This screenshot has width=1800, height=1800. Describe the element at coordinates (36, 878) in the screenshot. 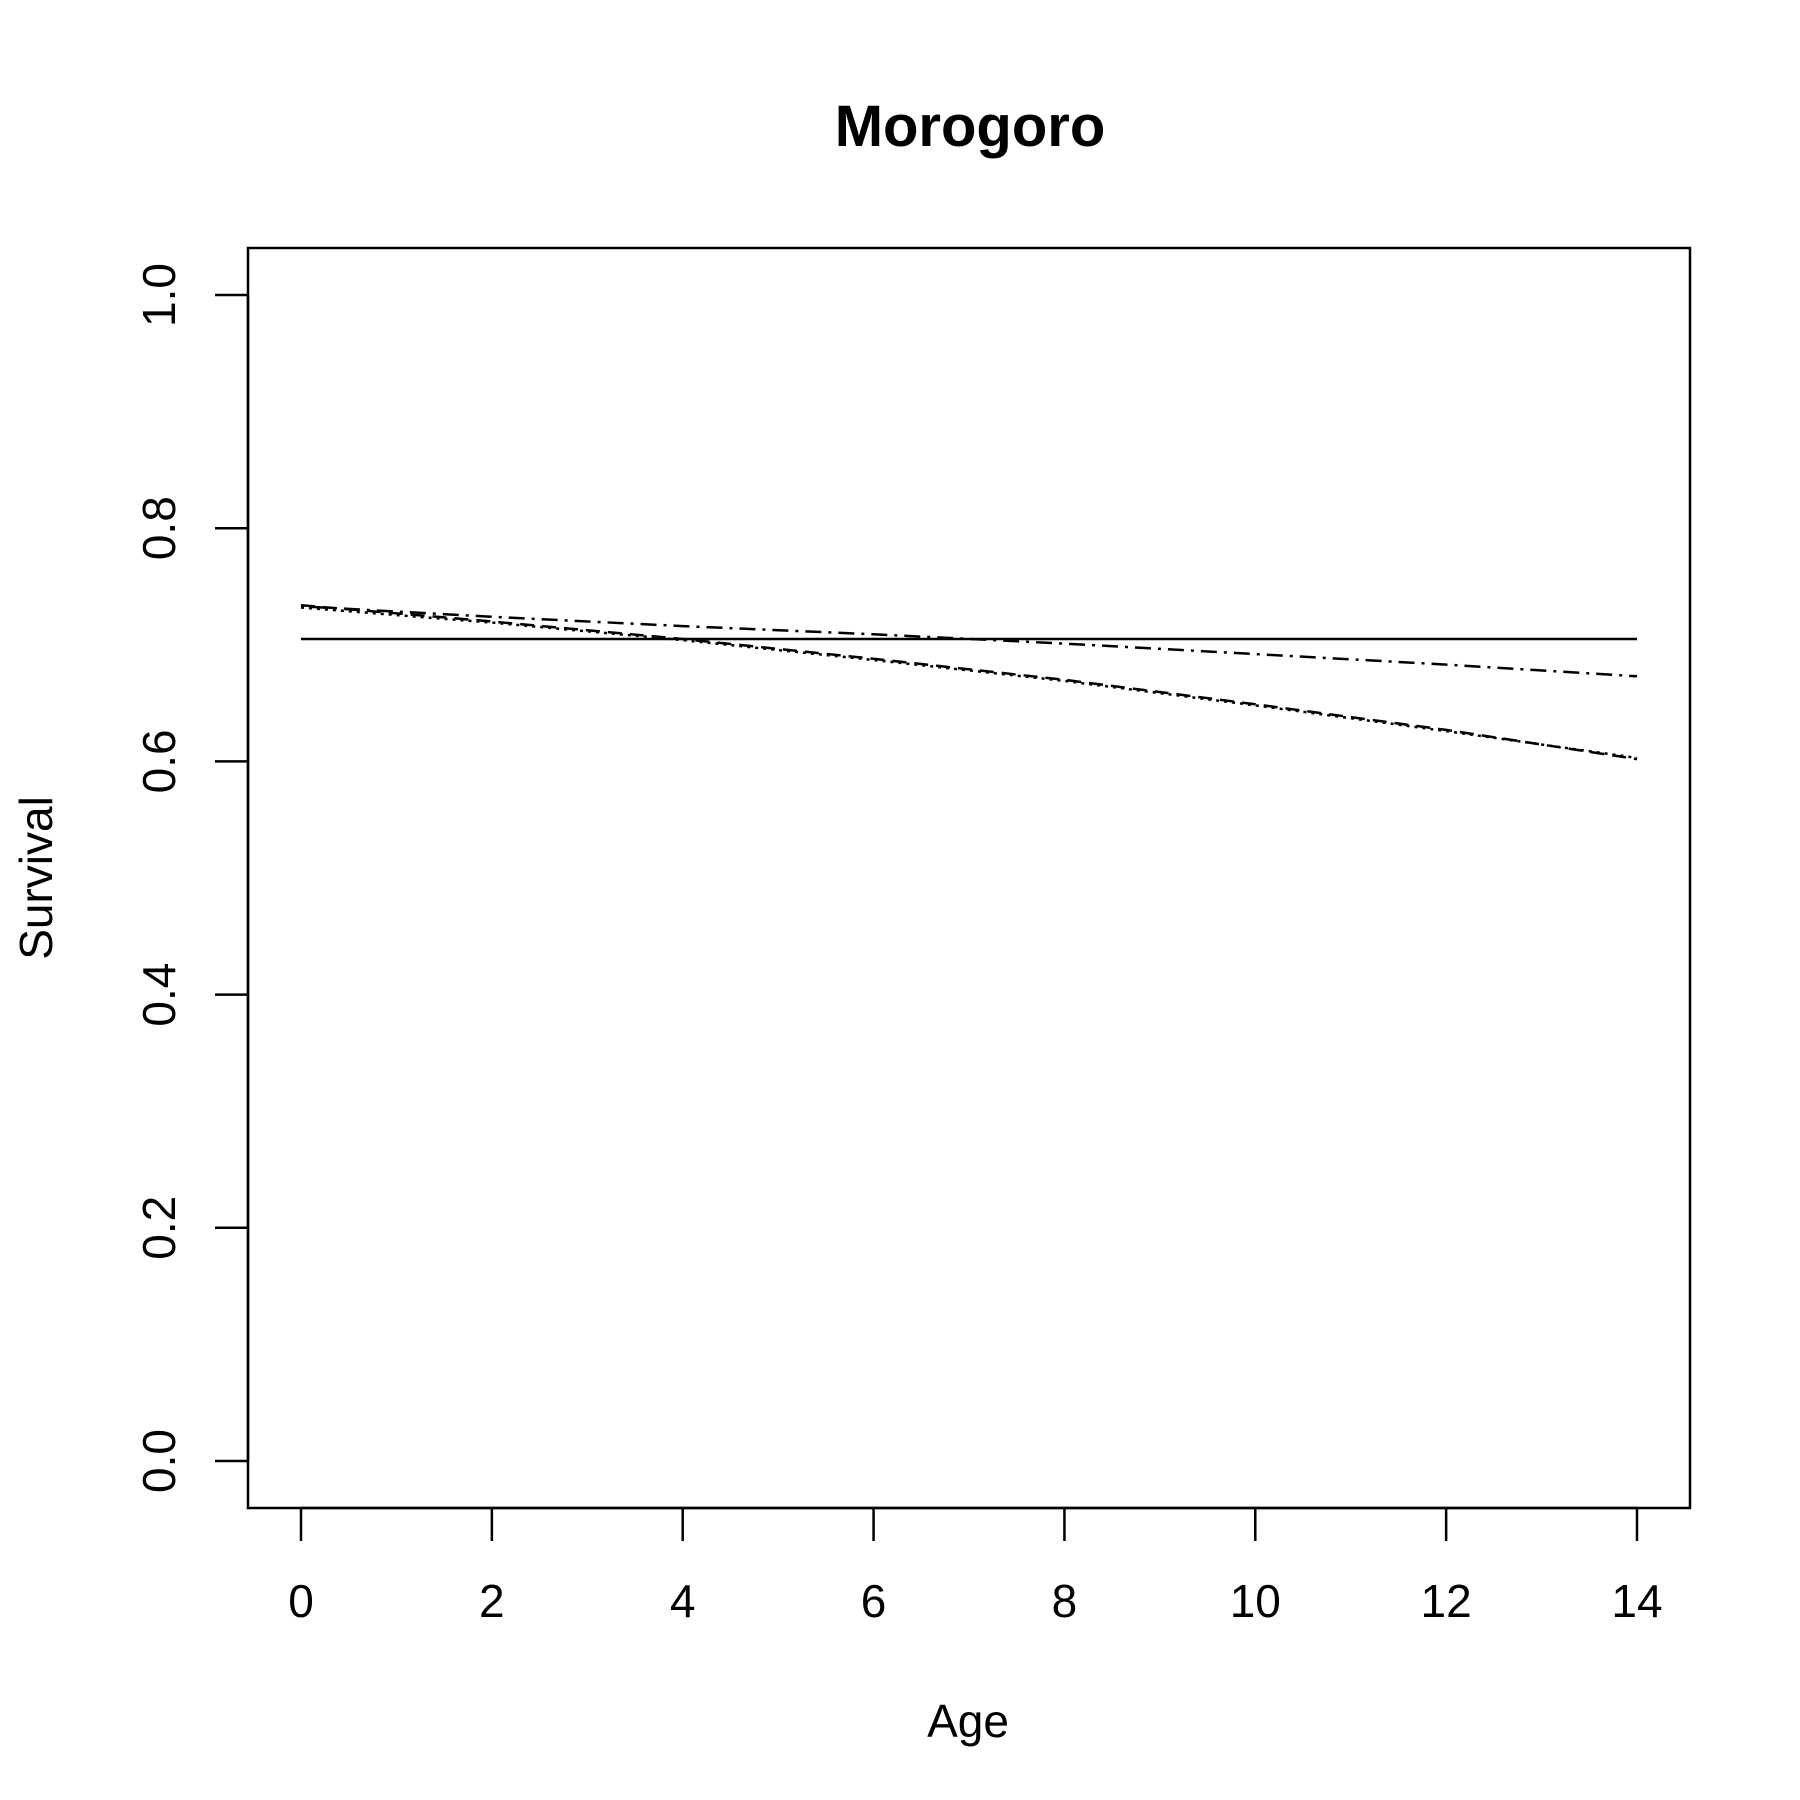

I see `y-axis-label: Survival` at that location.